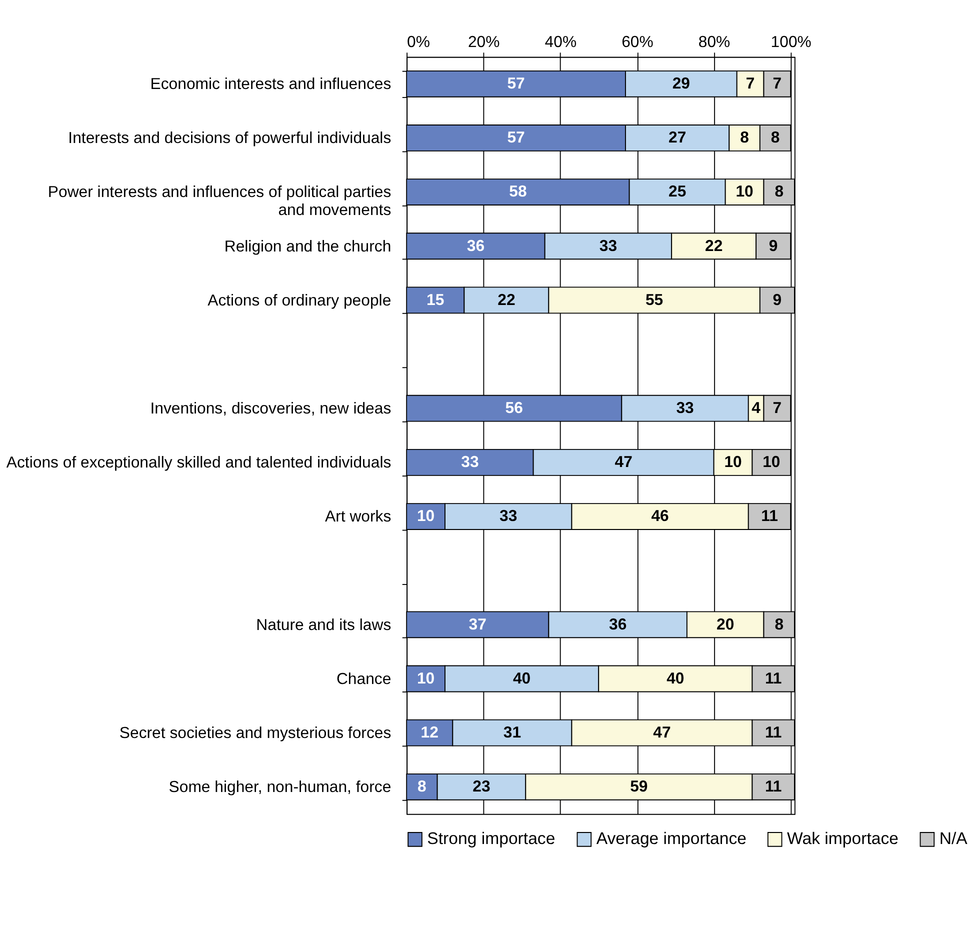 Image resolution: width=973 pixels, height=934 pixels. I want to click on legend-label: Average importance, so click(671, 838).